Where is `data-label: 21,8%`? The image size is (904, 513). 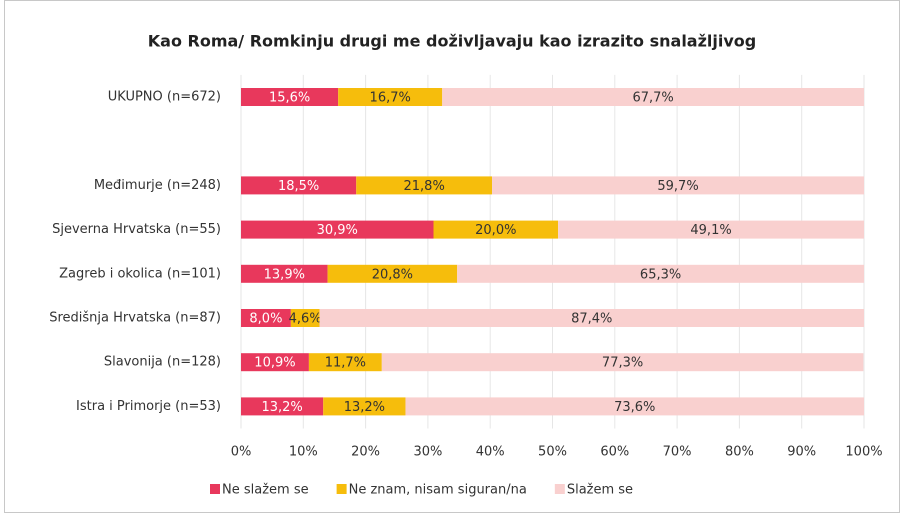
data-label: 21,8% is located at coordinates (424, 186).